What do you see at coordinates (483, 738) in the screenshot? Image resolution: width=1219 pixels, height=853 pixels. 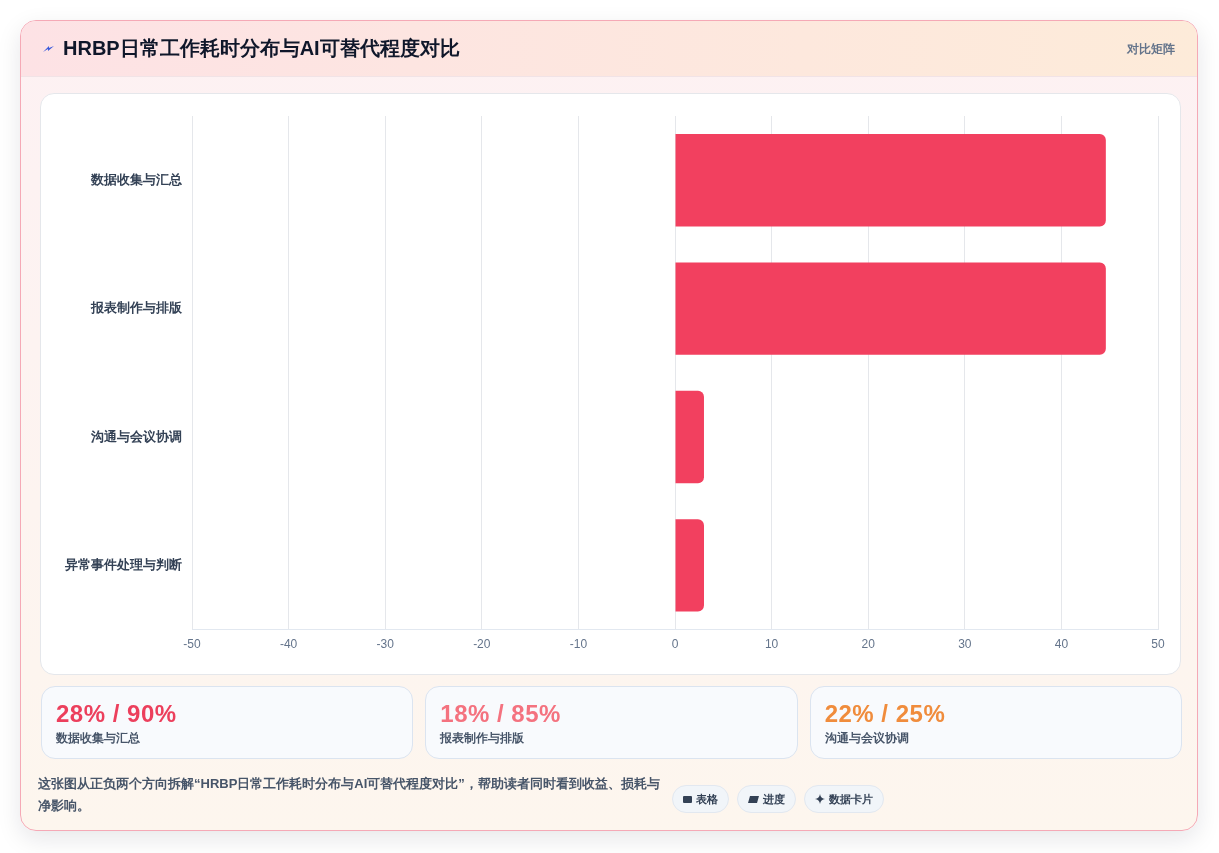 I see `category-label: 报表制作与排版` at bounding box center [483, 738].